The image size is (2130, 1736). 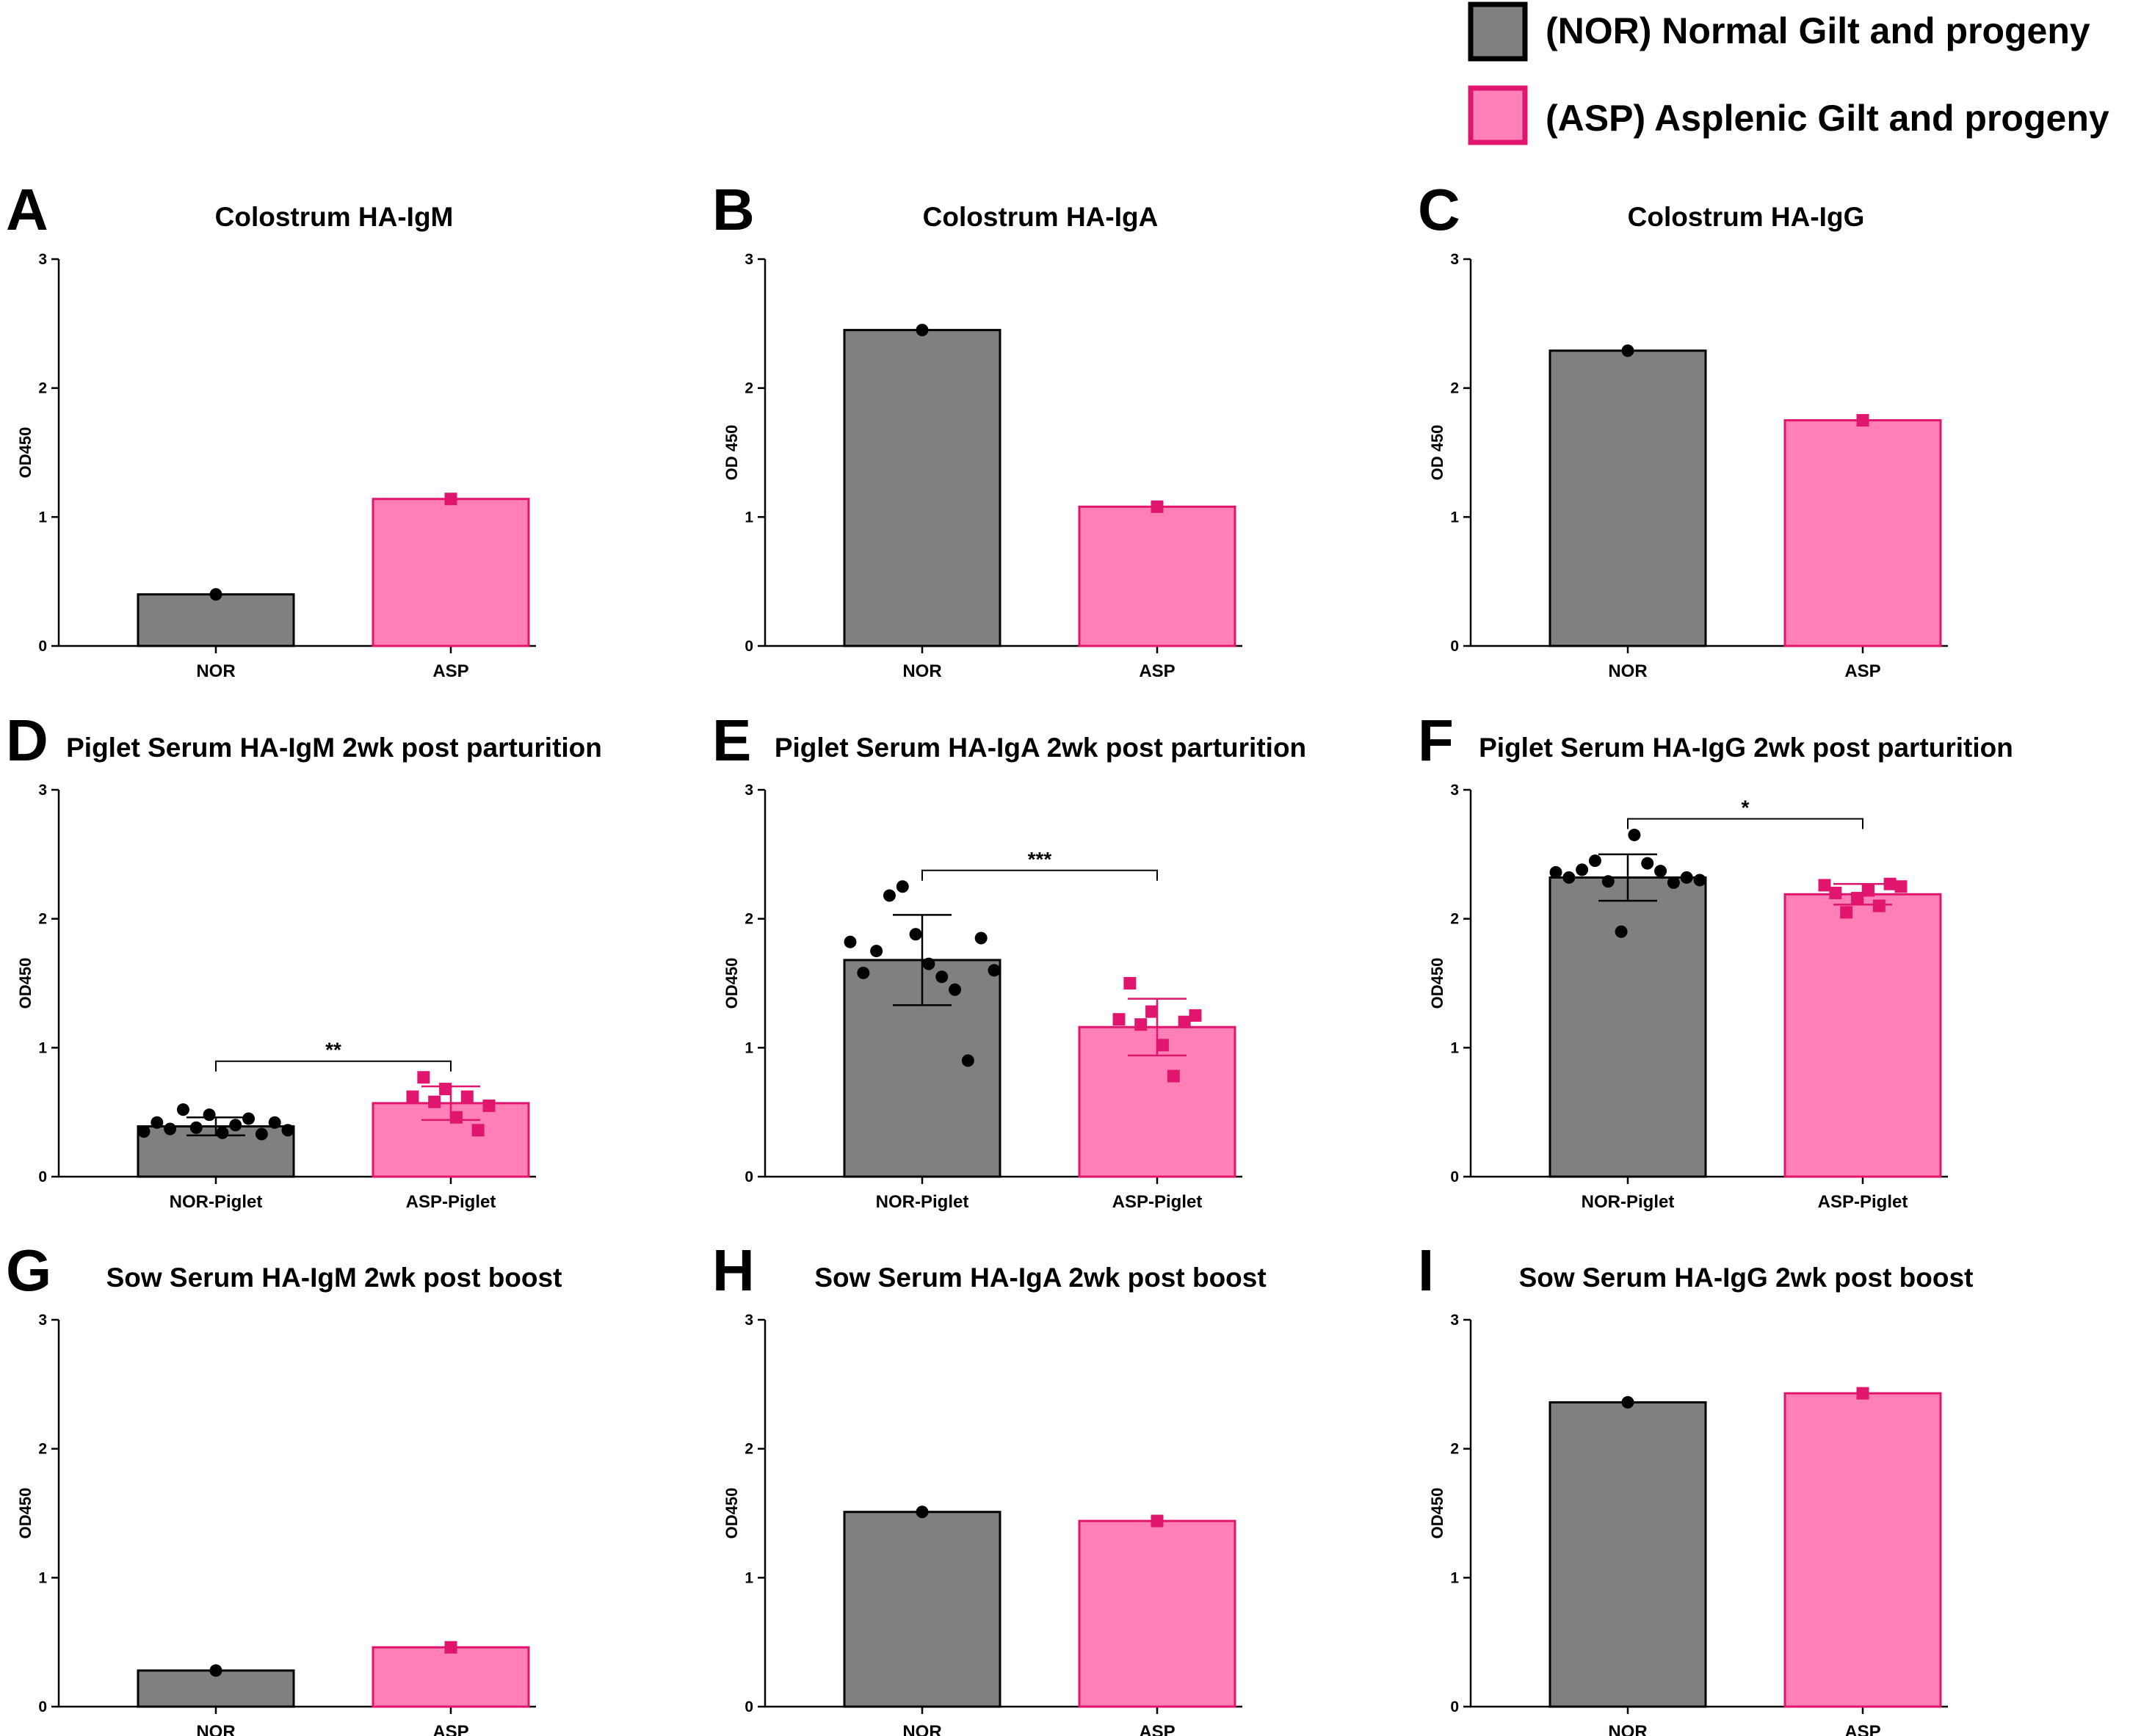 What do you see at coordinates (1436, 740) in the screenshot?
I see `panel-letter: F` at bounding box center [1436, 740].